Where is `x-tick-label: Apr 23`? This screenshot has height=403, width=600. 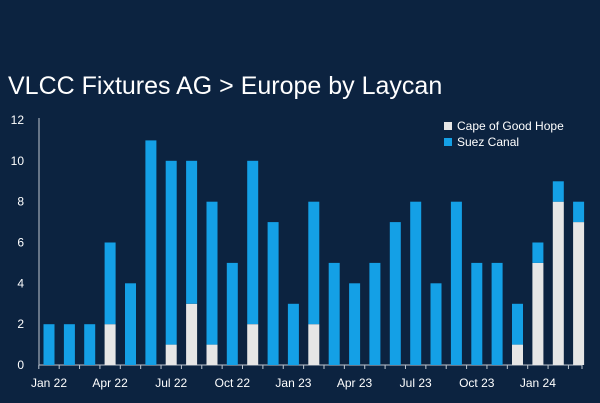 x-tick-label: Apr 23 is located at coordinates (355, 383).